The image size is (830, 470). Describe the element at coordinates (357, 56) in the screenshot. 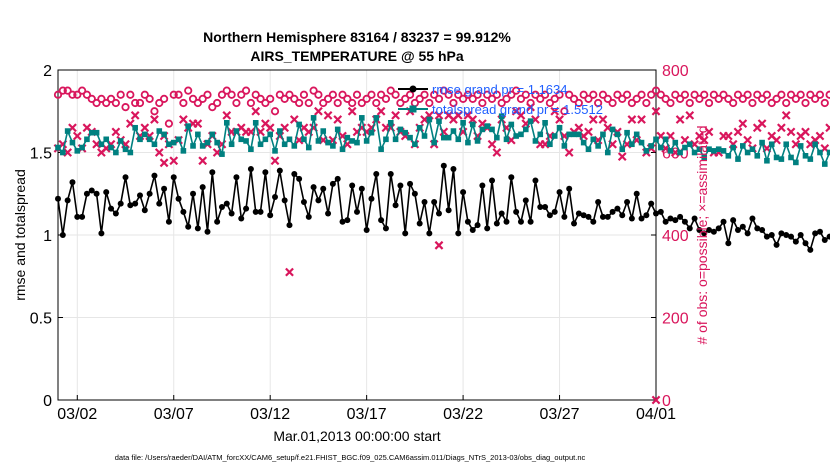

I see `chart-title-line-2: AIRS_TEMPERATURE @ 55 hPa` at that location.